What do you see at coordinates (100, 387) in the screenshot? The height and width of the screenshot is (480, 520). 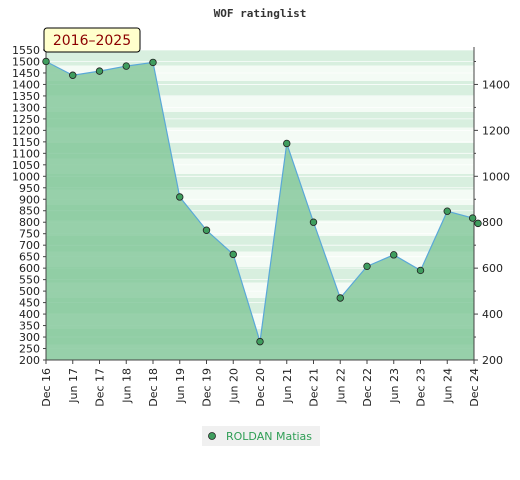 I see `x-tick-label: Dec 17` at bounding box center [100, 387].